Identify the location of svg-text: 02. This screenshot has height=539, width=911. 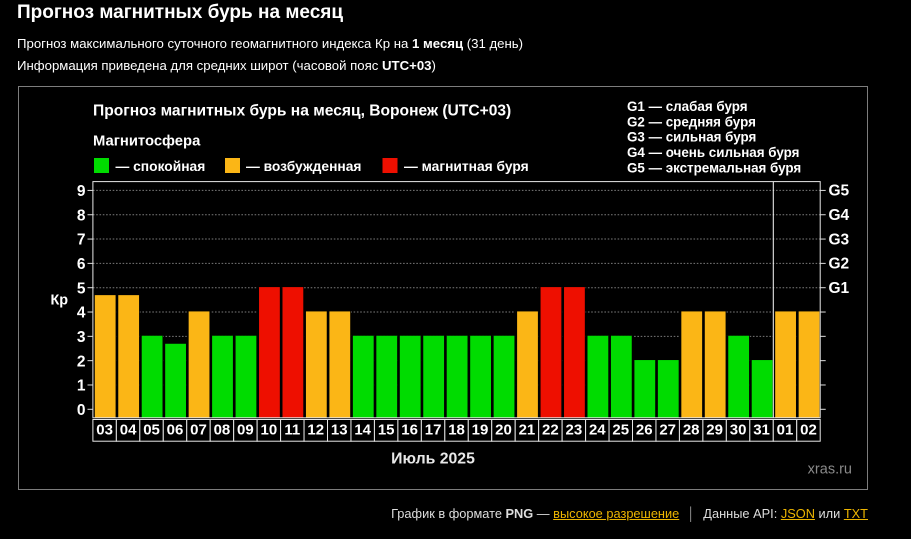
(808, 429).